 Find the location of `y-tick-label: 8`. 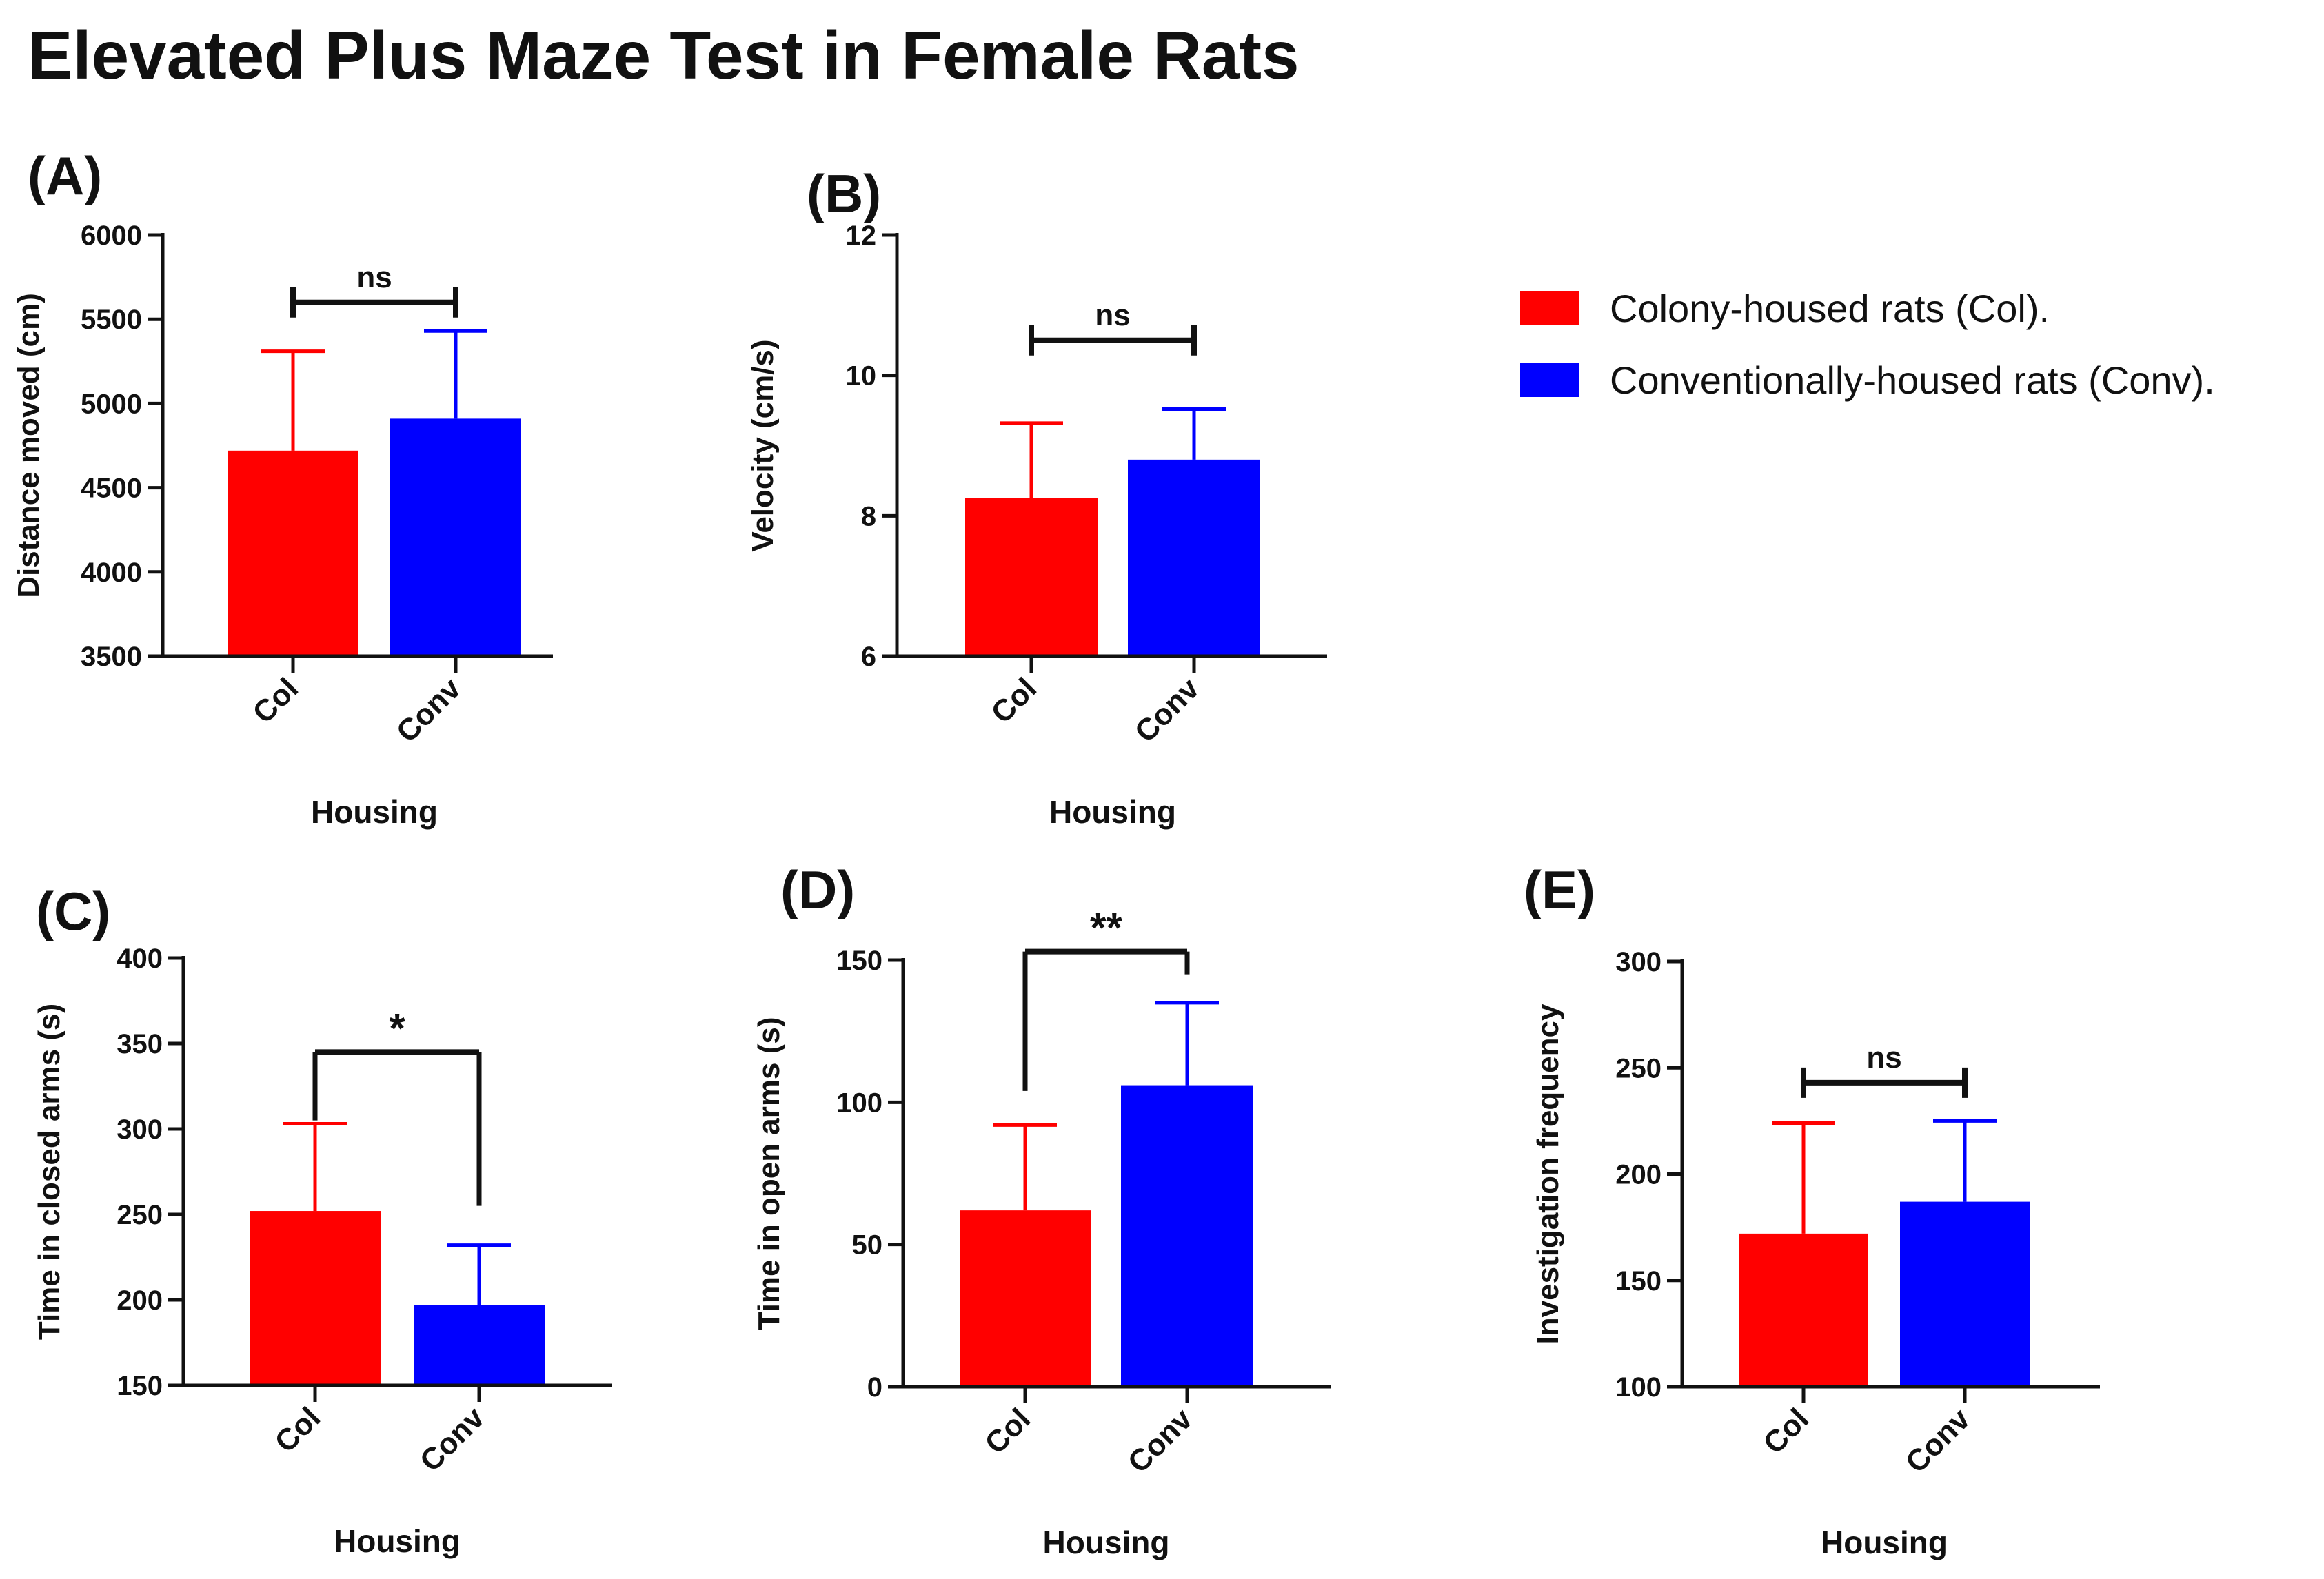

y-tick-label: 8 is located at coordinates (868, 516).